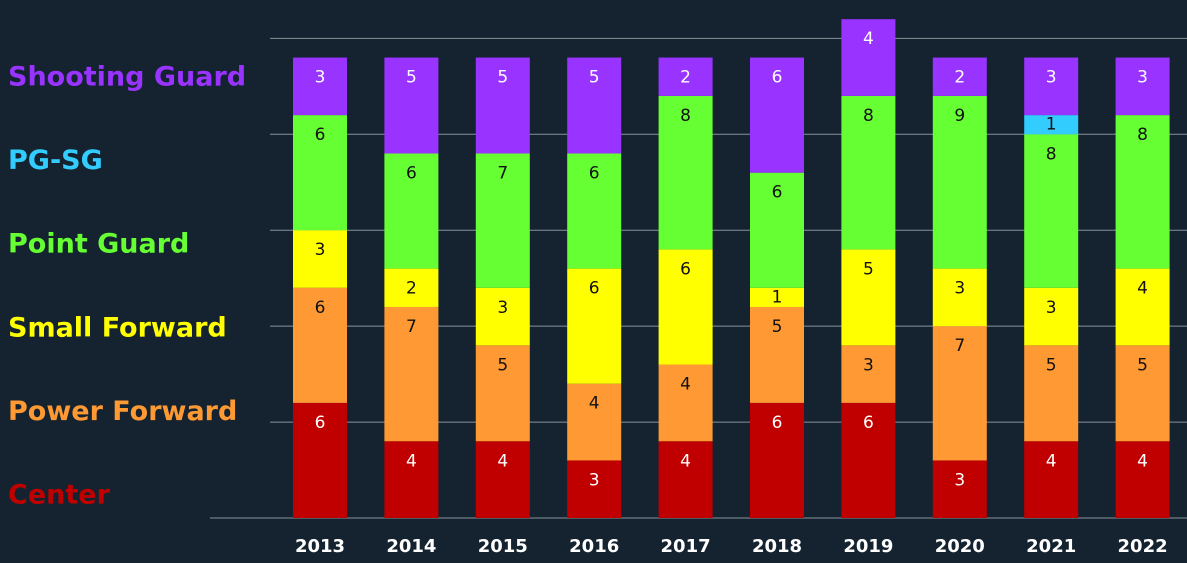 Image resolution: width=1187 pixels, height=563 pixels. I want to click on legend-label: Point Guard, so click(98, 244).